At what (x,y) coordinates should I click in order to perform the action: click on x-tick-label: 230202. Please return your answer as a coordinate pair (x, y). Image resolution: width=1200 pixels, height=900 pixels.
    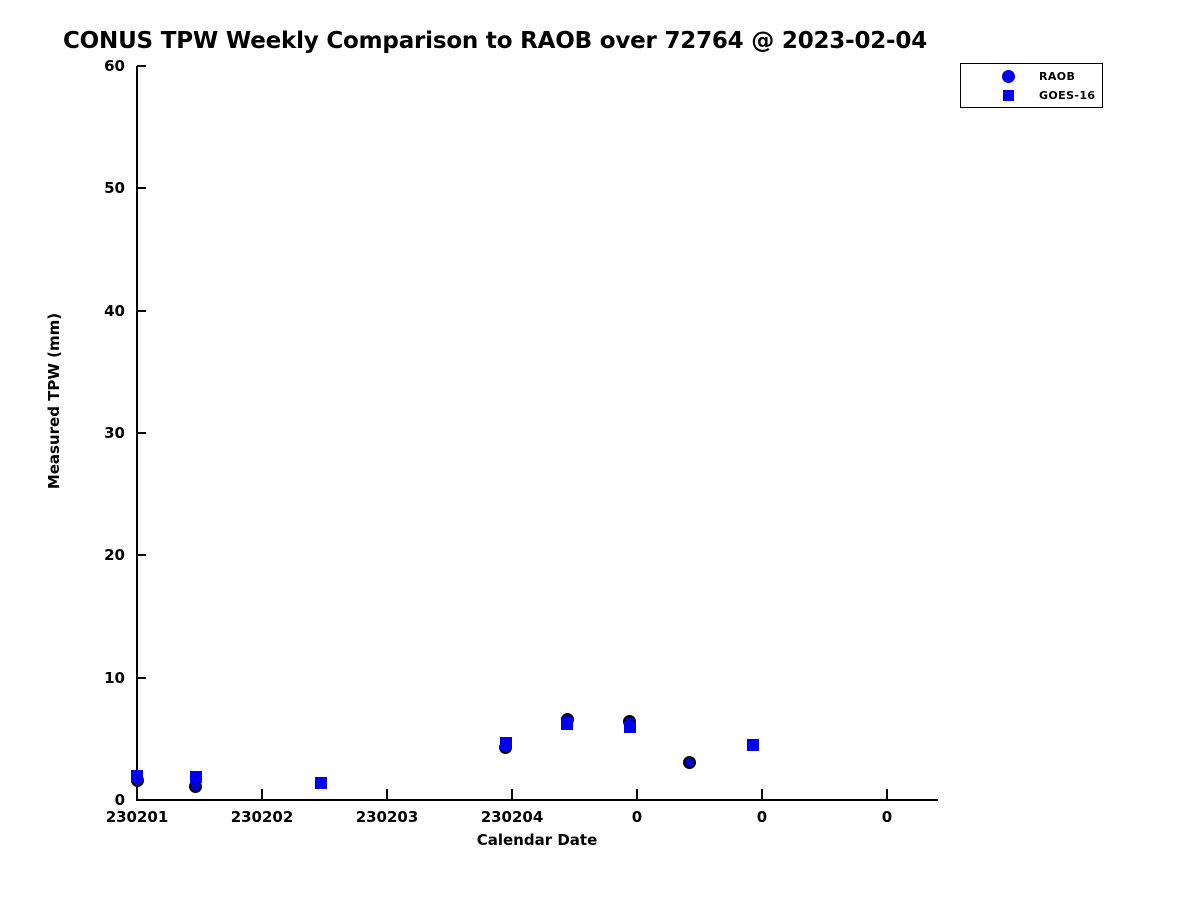
    Looking at the image, I should click on (262, 817).